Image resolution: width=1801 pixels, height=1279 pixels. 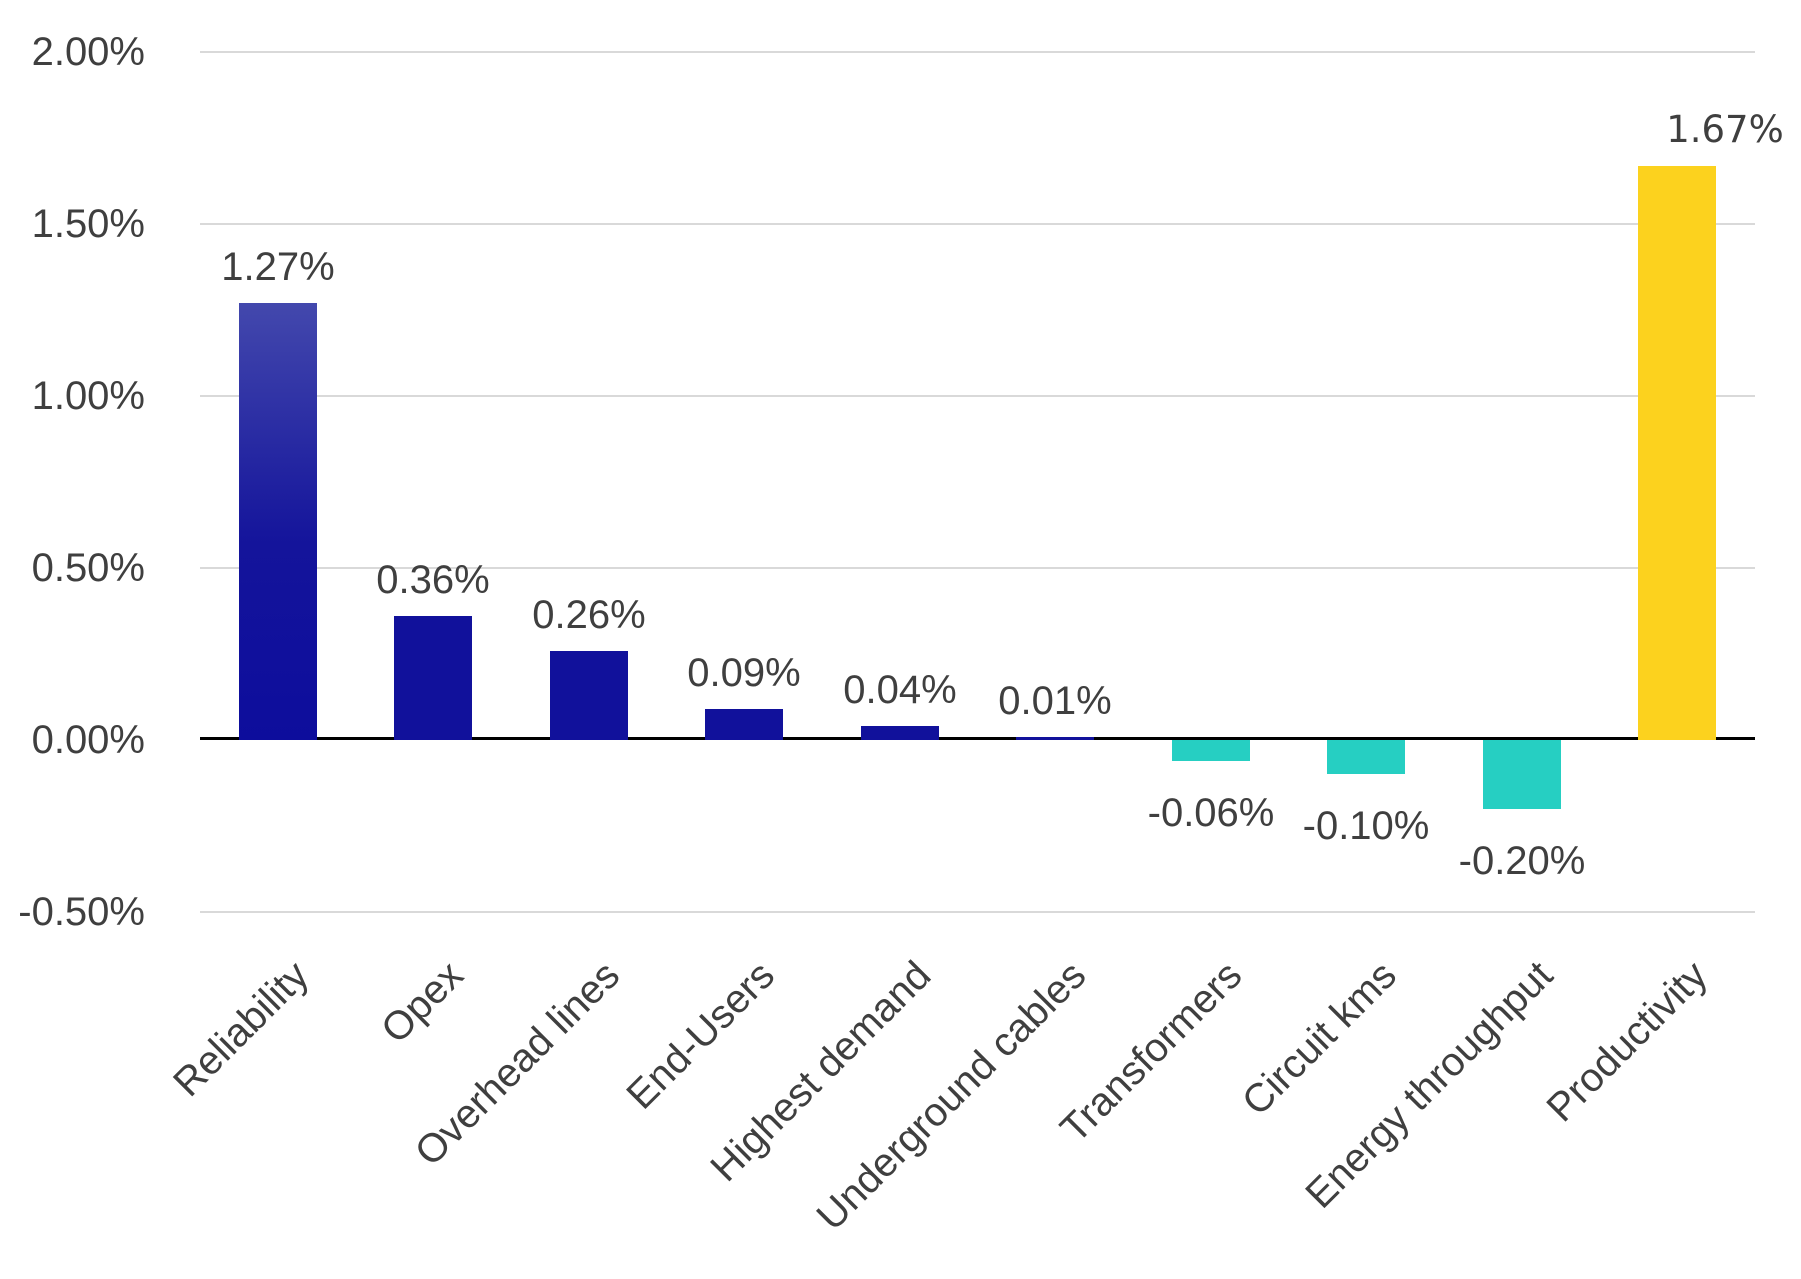 I want to click on bar-value-label: 0.36%, so click(x=433, y=580).